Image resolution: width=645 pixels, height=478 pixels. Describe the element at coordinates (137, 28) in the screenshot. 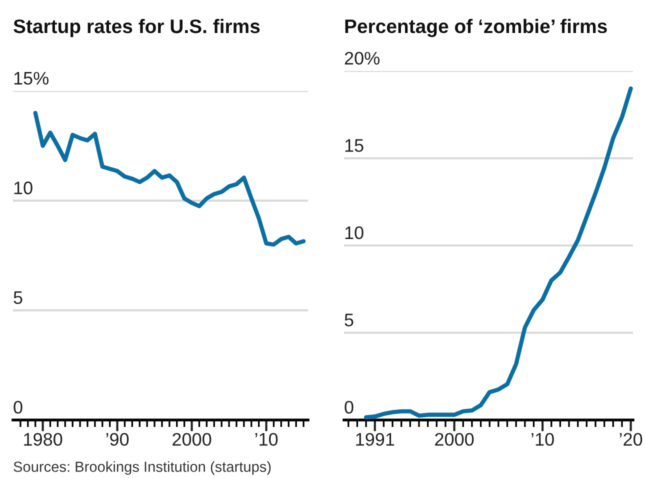

I see `chart-title: Startup rates for U.S. firms` at that location.